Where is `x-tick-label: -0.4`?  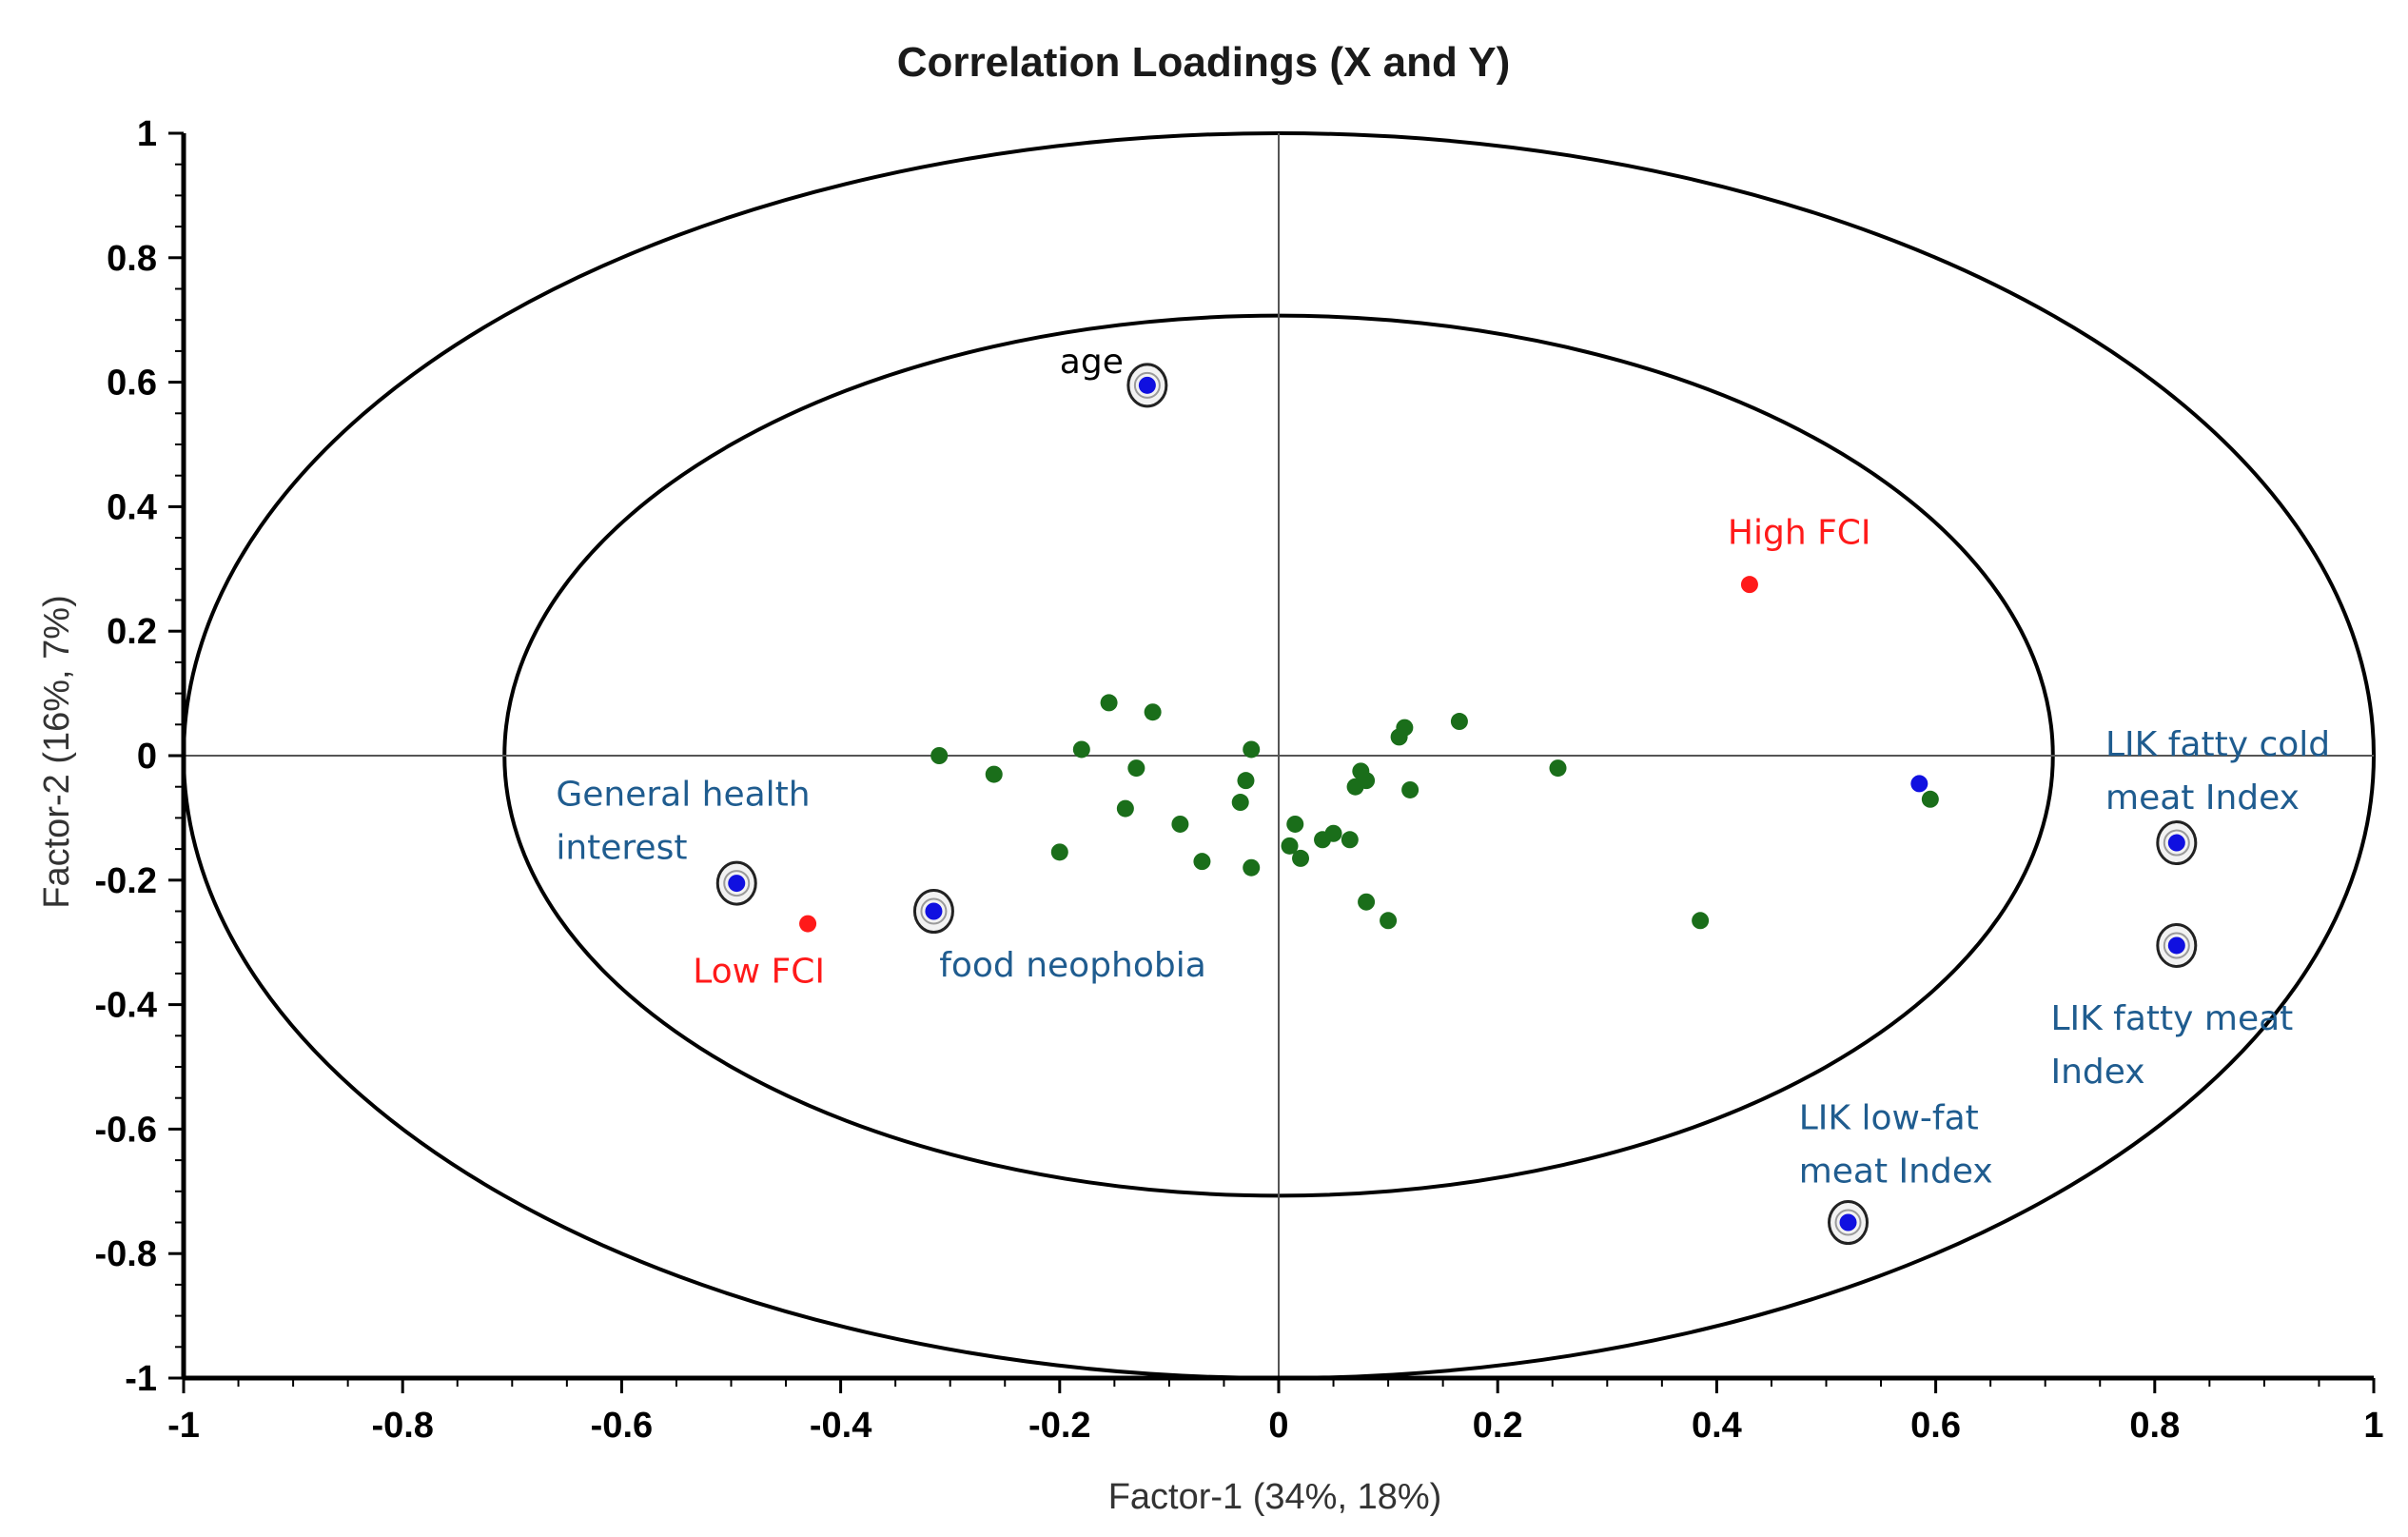 x-tick-label: -0.4 is located at coordinates (840, 1426).